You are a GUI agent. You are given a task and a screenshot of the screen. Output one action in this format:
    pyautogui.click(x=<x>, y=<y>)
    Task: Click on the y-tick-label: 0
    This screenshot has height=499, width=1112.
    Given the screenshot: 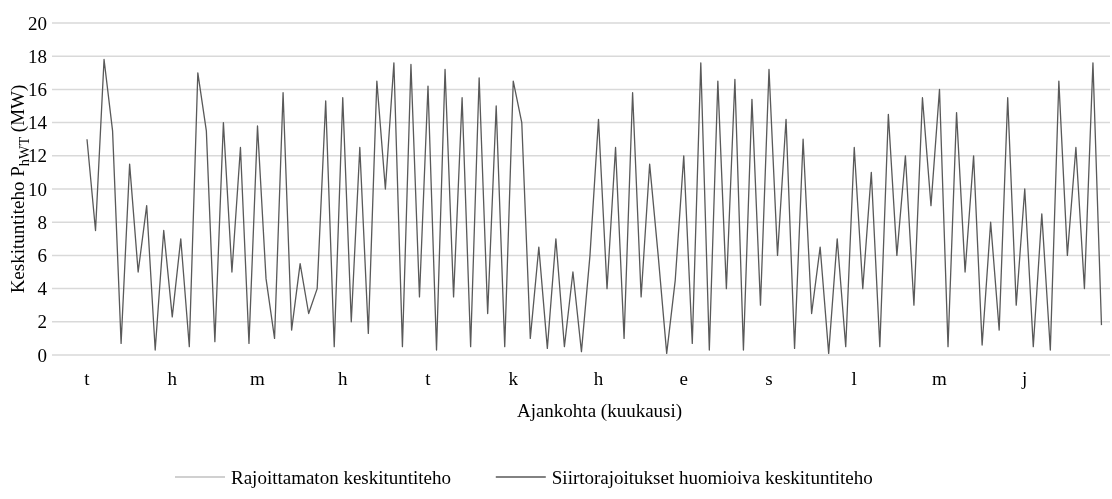 What is the action you would take?
    pyautogui.click(x=42, y=355)
    